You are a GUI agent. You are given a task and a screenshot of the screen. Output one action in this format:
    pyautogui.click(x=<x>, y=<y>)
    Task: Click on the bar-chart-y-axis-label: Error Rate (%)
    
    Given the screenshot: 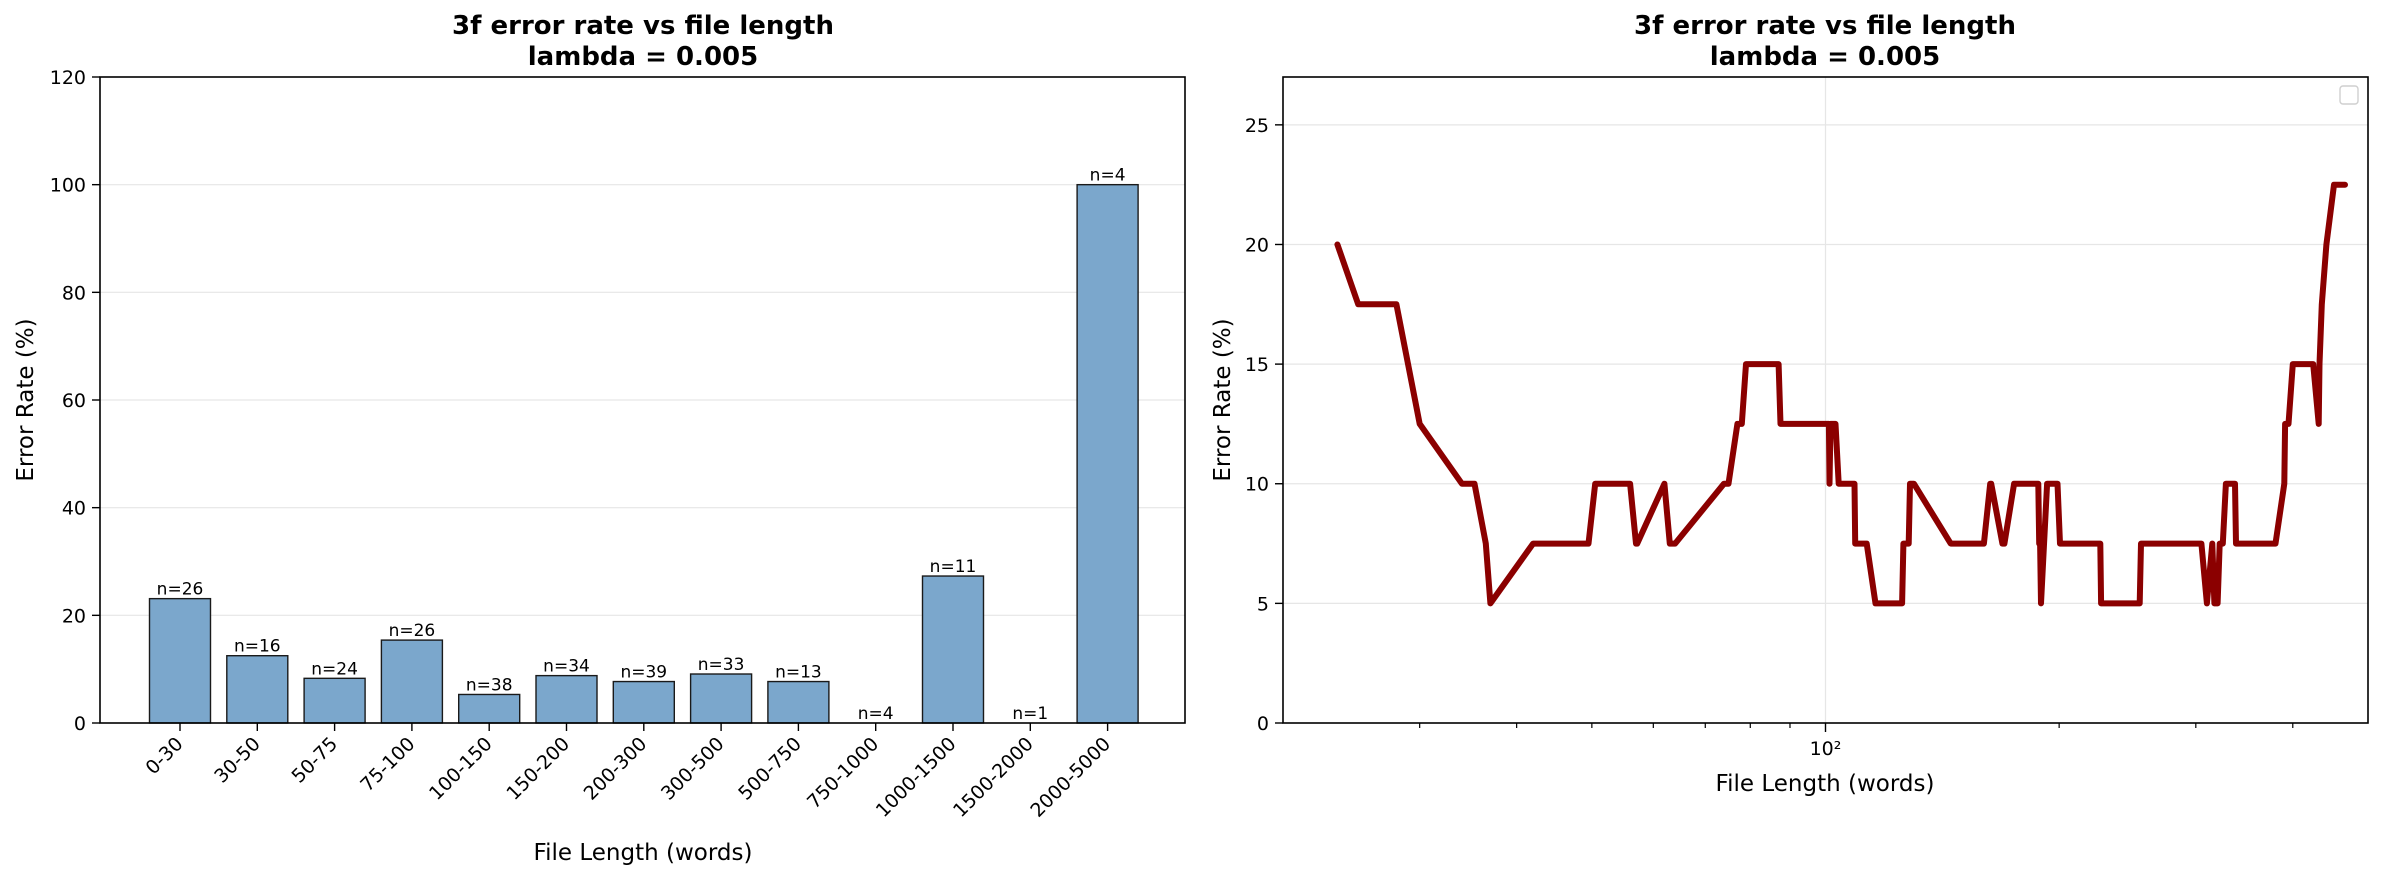 What is the action you would take?
    pyautogui.click(x=26, y=399)
    